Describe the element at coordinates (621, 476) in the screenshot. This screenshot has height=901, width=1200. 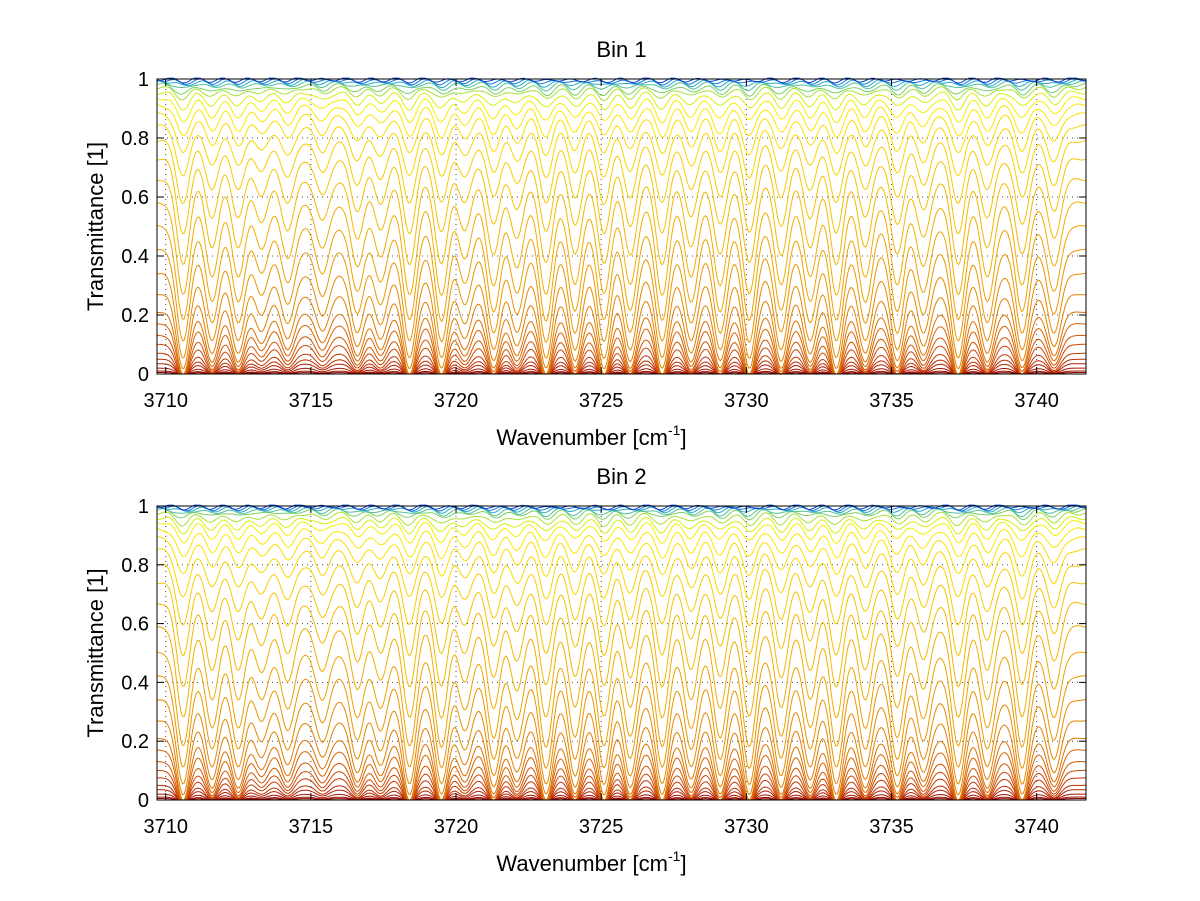
I see `chart-title: Bin 2` at that location.